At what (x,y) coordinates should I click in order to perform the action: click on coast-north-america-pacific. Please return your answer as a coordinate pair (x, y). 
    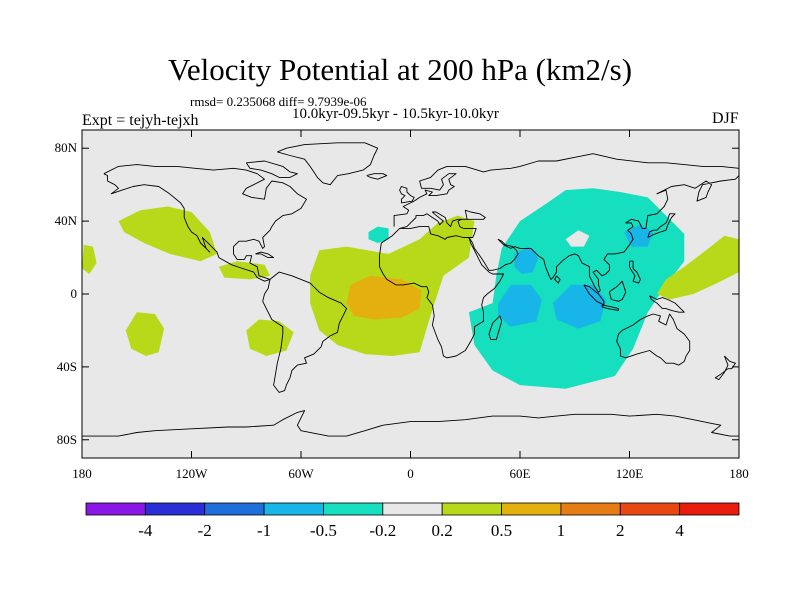
    Looking at the image, I should click on (187, 227).